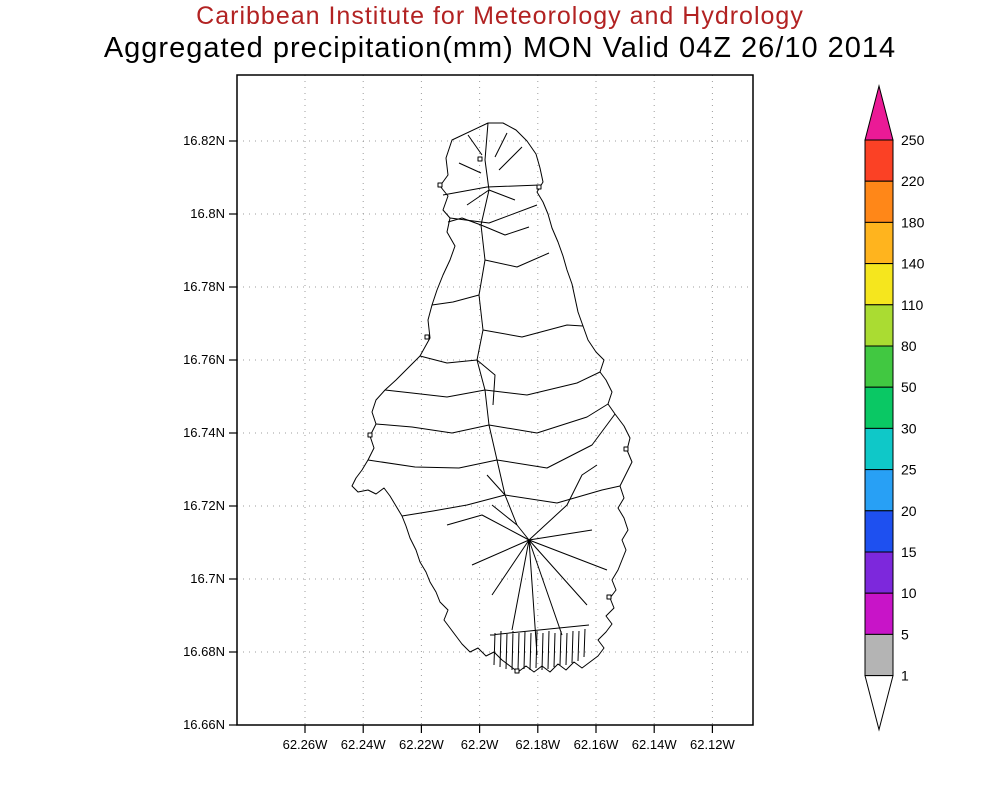 The width and height of the screenshot is (1000, 800). I want to click on precipitation-colorbar: 250 220 180 140 110 80 50 30 25 20 15 10 5 1, so click(894, 408).